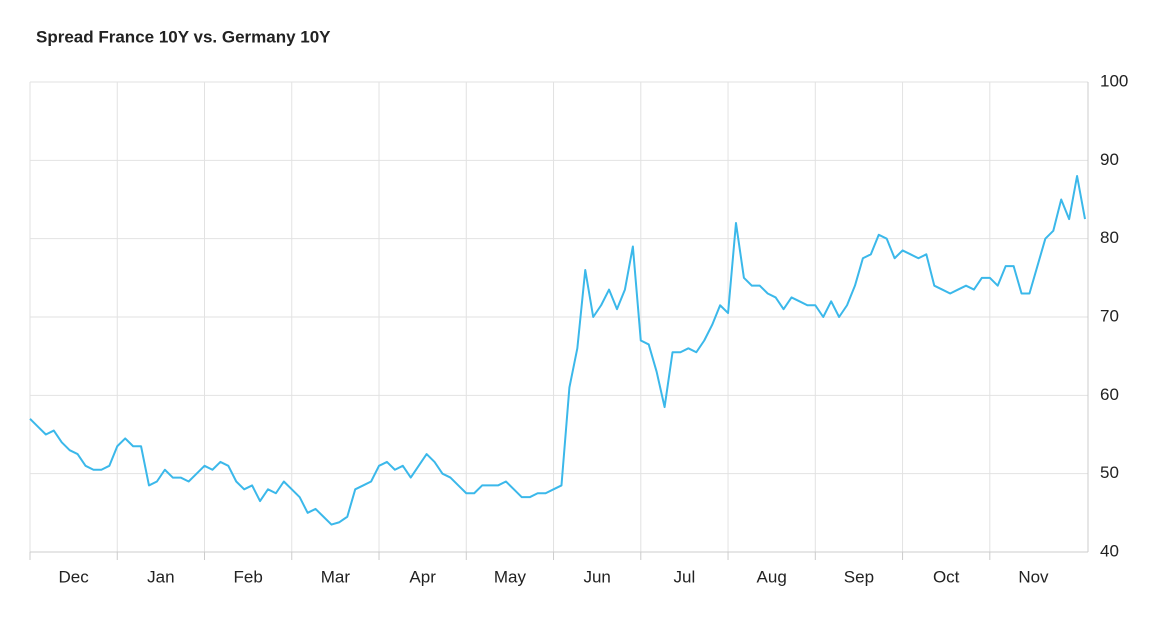 This screenshot has height=636, width=1173. I want to click on x-tick-label: Oct, so click(946, 576).